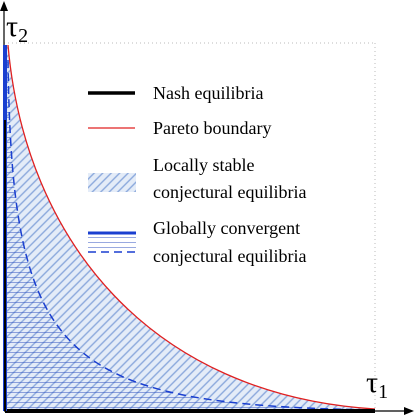 Image resolution: width=415 pixels, height=417 pixels. I want to click on y-label: τ2, so click(17, 28).